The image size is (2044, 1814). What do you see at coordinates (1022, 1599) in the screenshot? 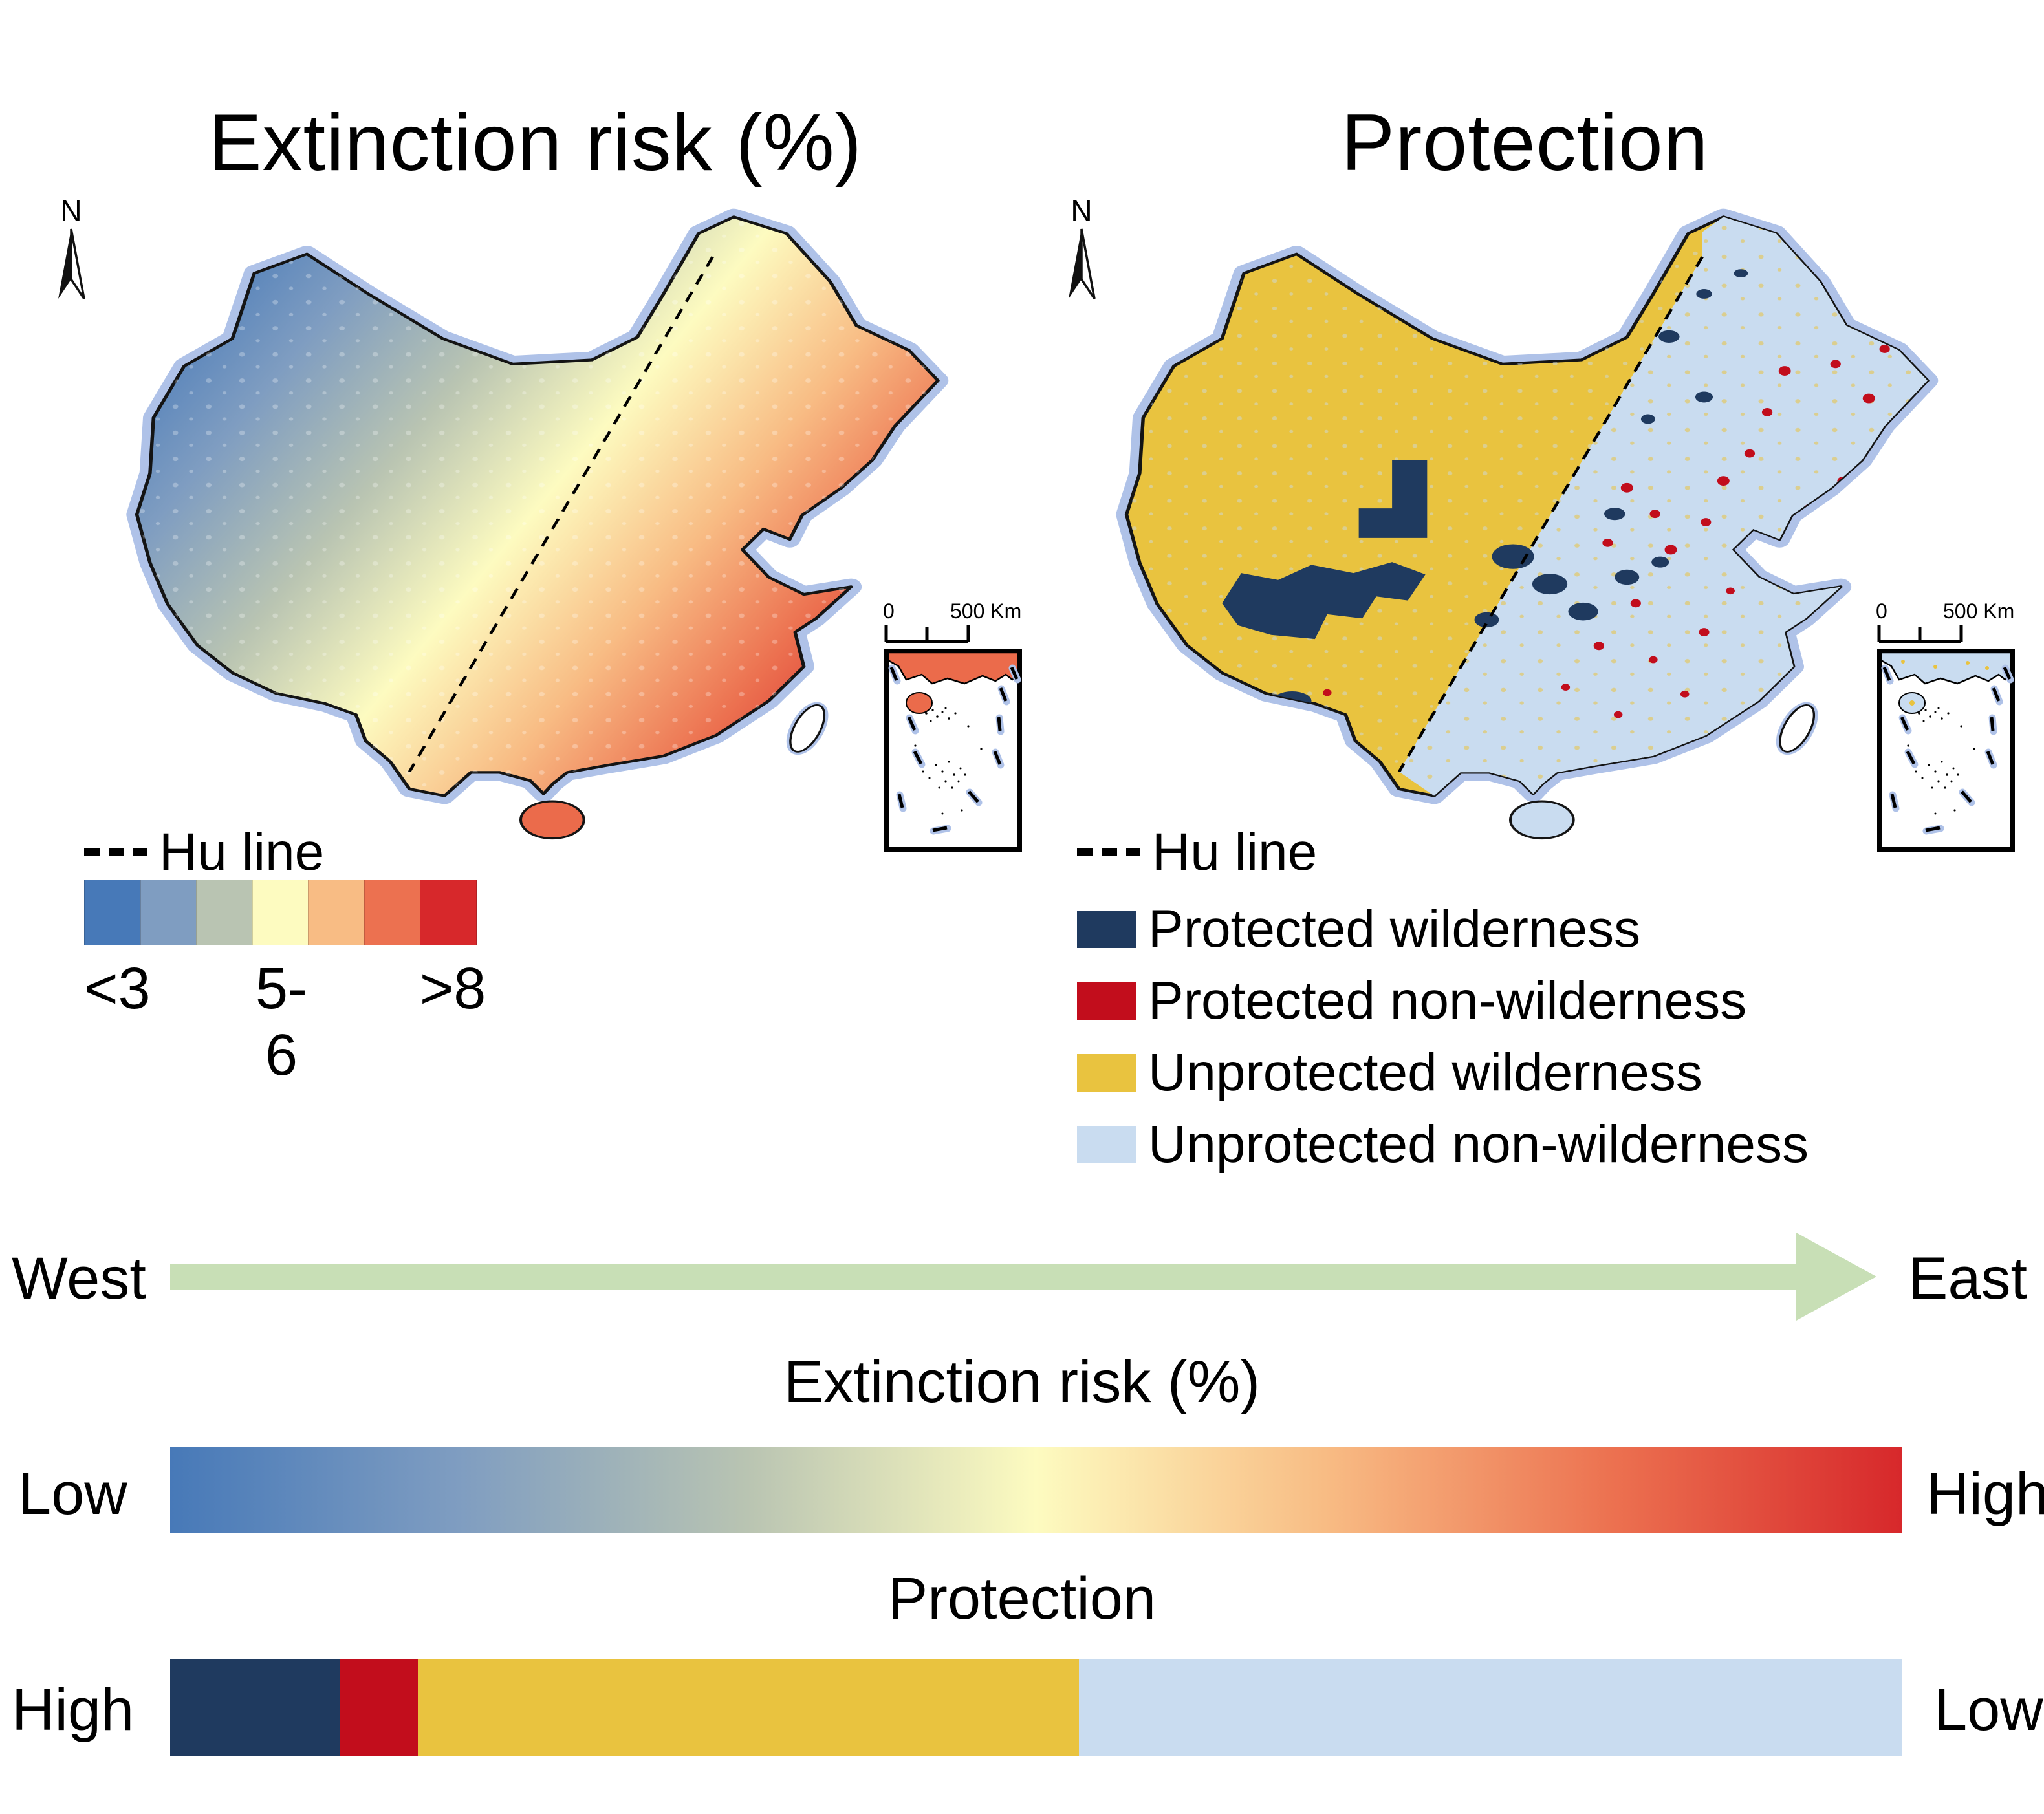
I see `protection-bar-title: Protection` at bounding box center [1022, 1599].